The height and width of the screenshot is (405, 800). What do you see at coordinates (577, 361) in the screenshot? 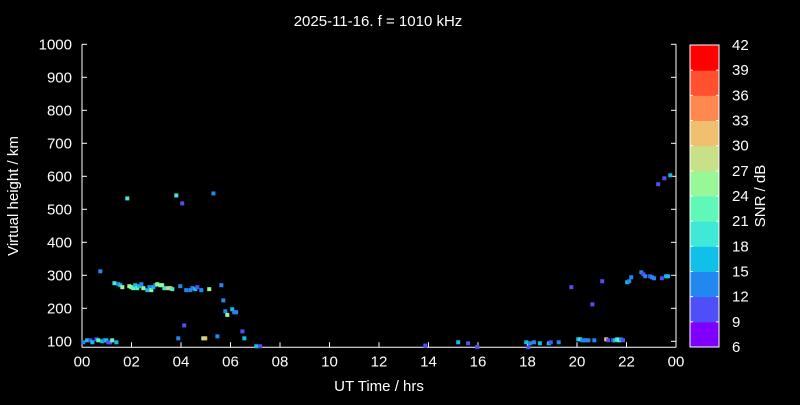
I see `x-tick-label: 20` at bounding box center [577, 361].